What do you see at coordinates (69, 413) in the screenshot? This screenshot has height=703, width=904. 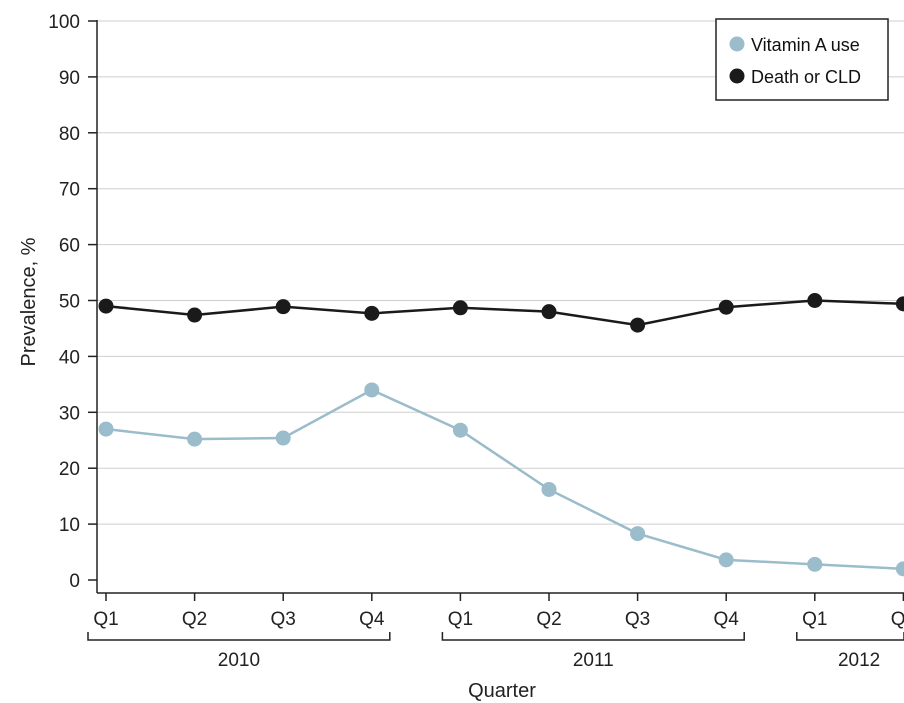 I see `y-tick-label: 30` at bounding box center [69, 413].